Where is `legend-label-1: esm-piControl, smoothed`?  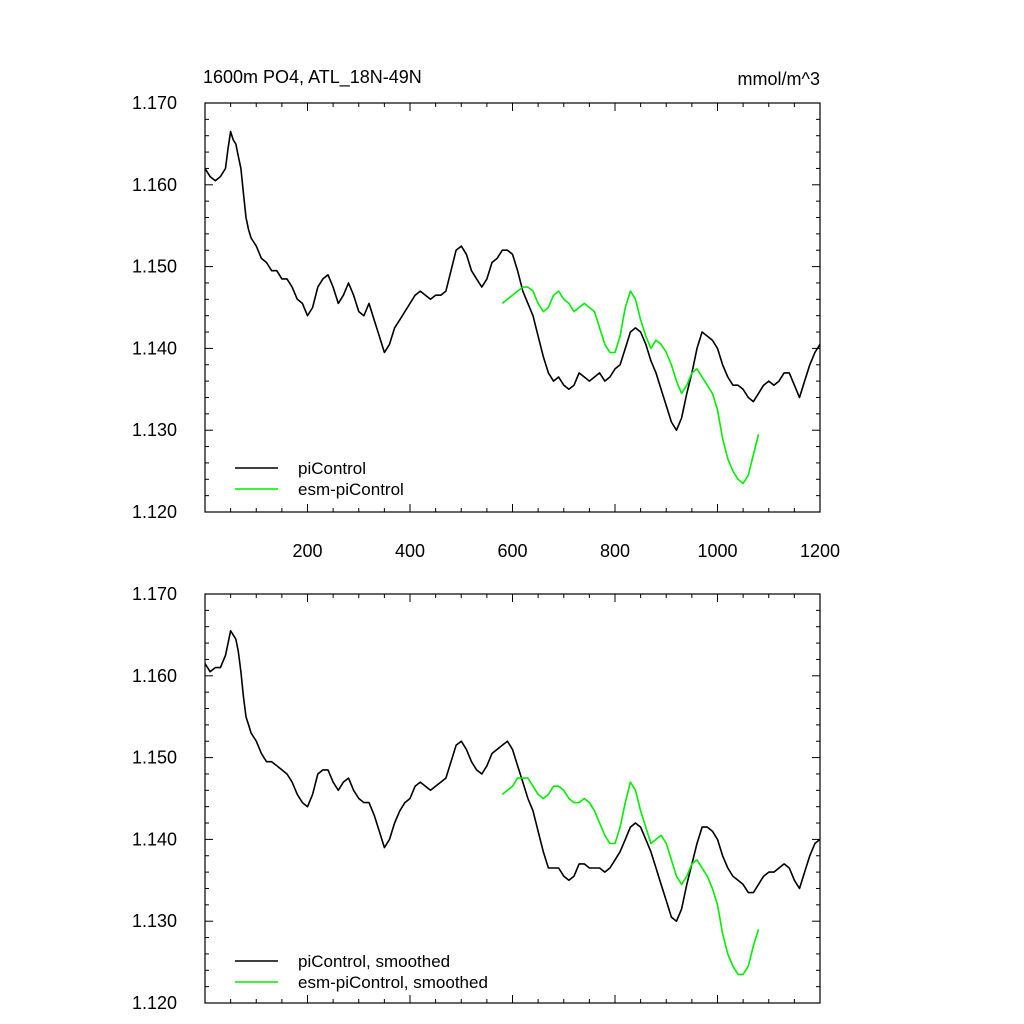 legend-label-1: esm-piControl, smoothed is located at coordinates (393, 982).